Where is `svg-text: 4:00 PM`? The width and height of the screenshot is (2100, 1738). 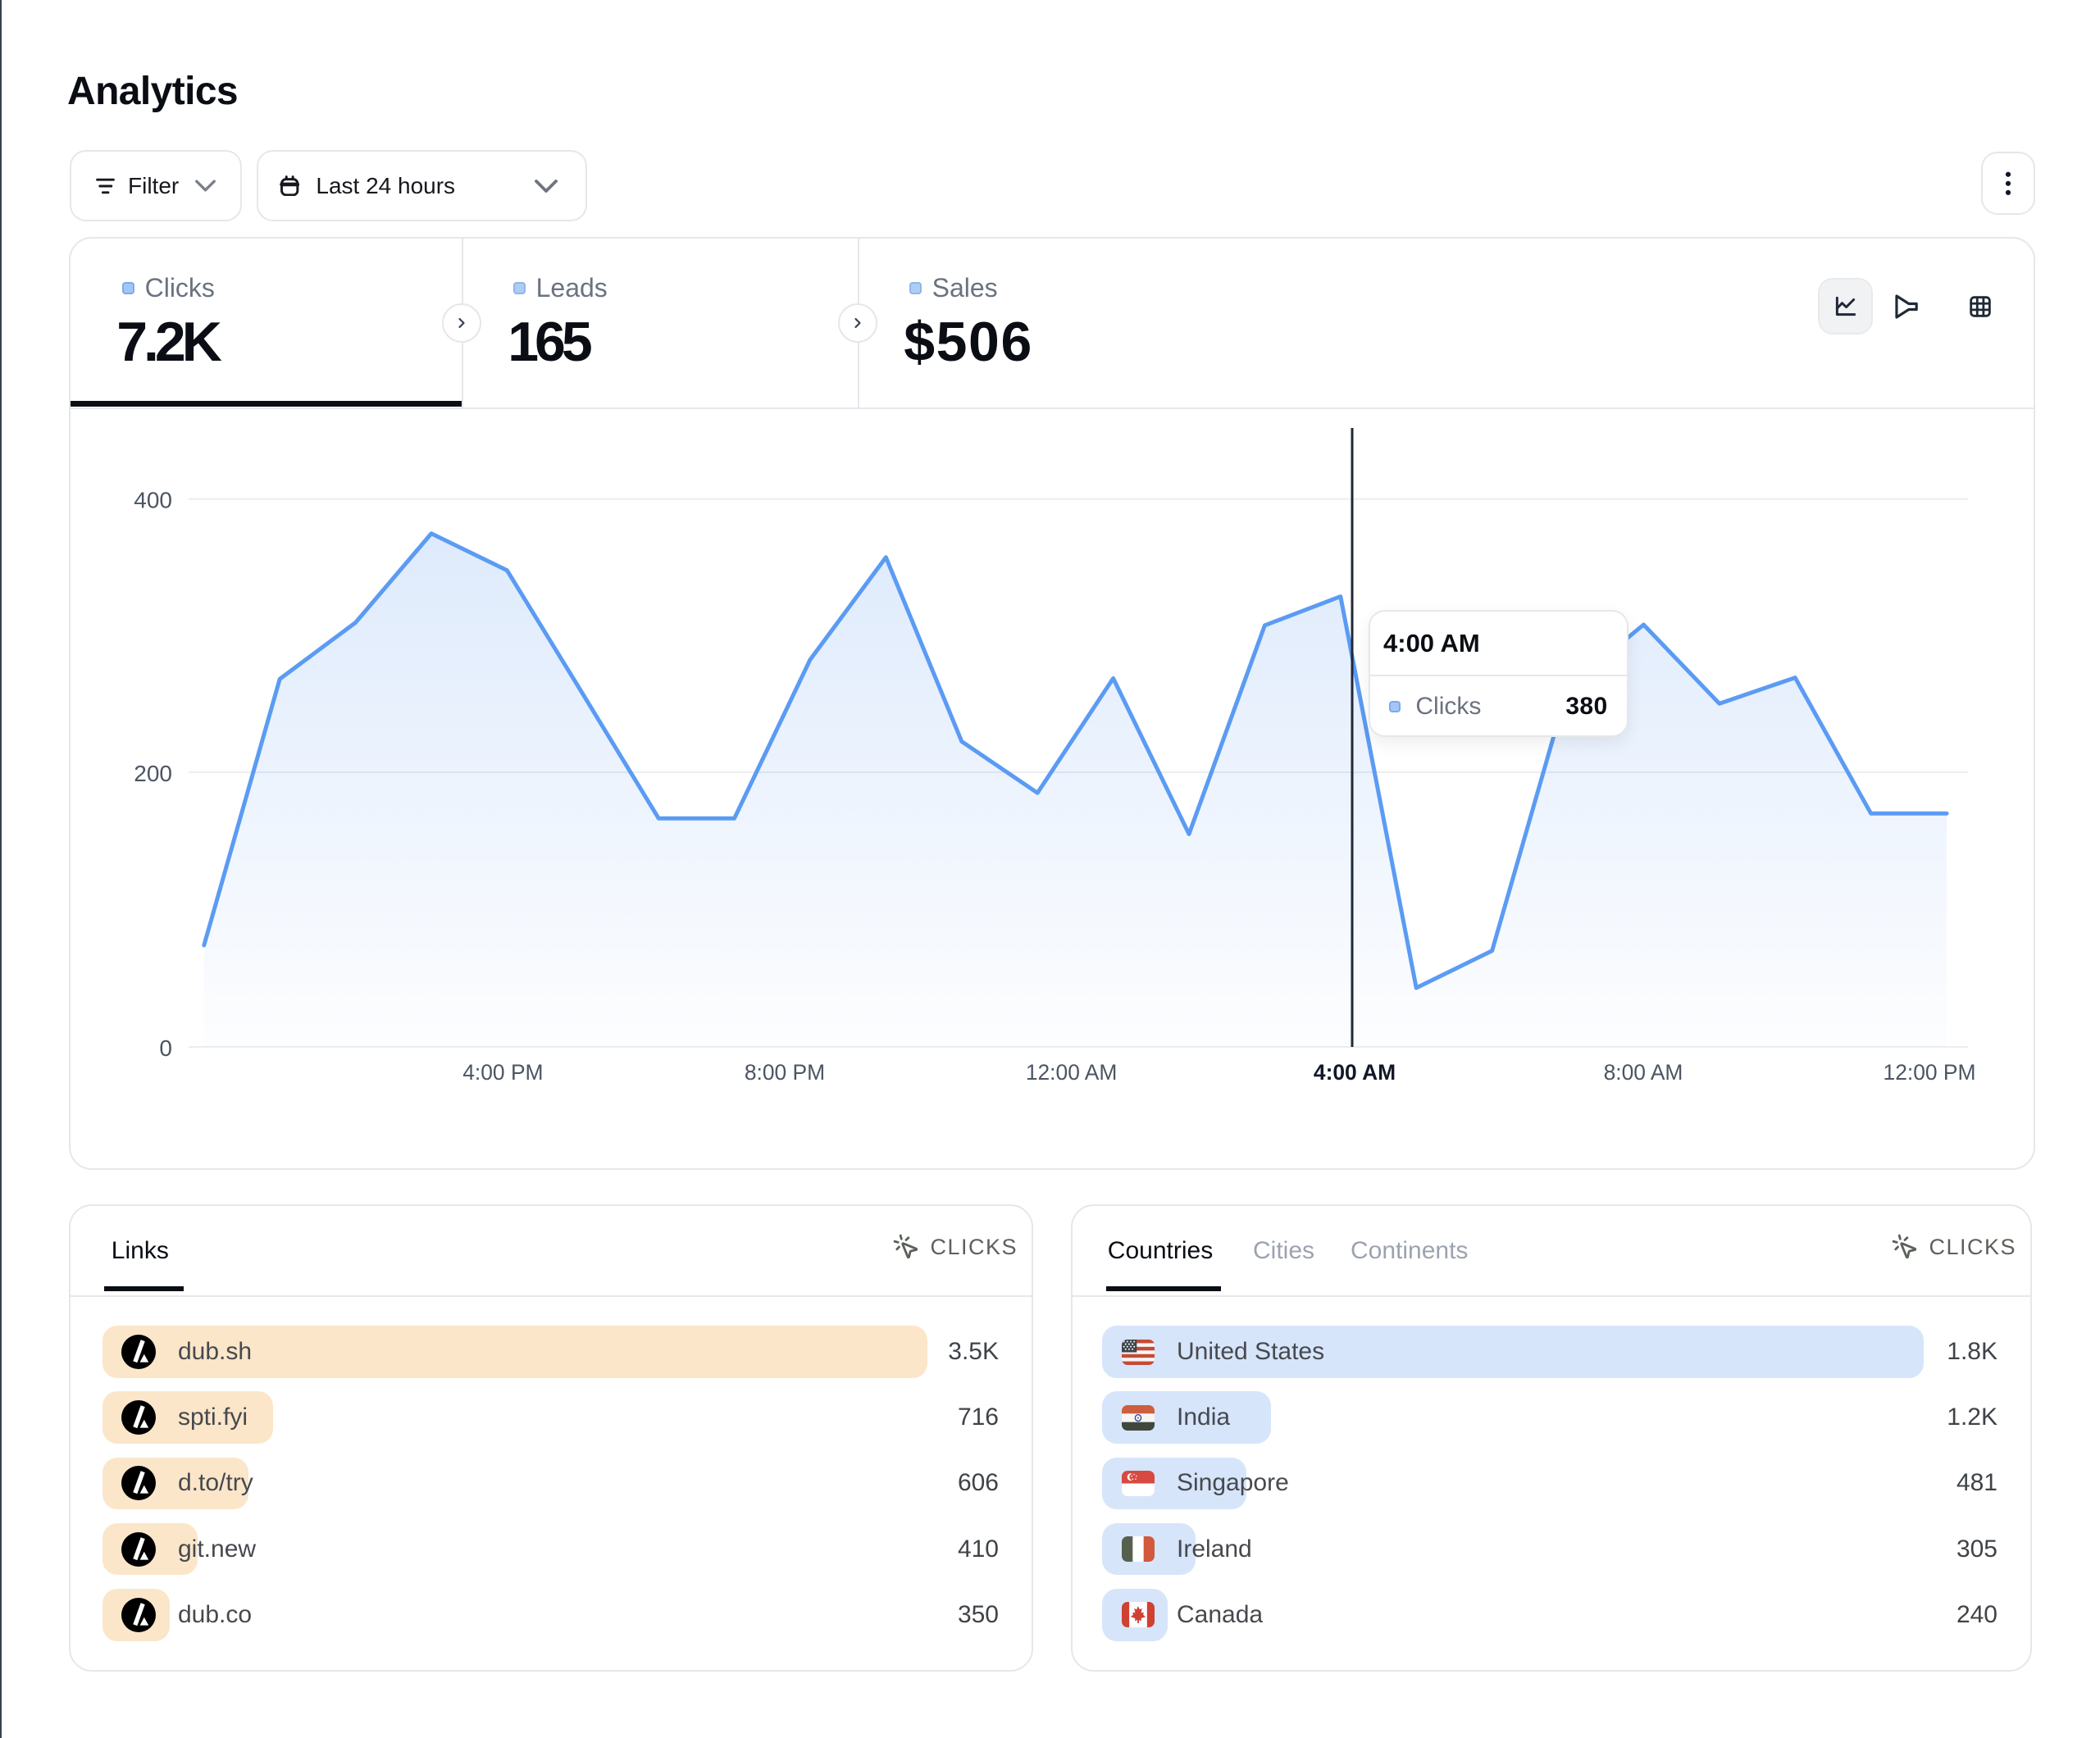
svg-text: 4:00 PM is located at coordinates (502, 1072).